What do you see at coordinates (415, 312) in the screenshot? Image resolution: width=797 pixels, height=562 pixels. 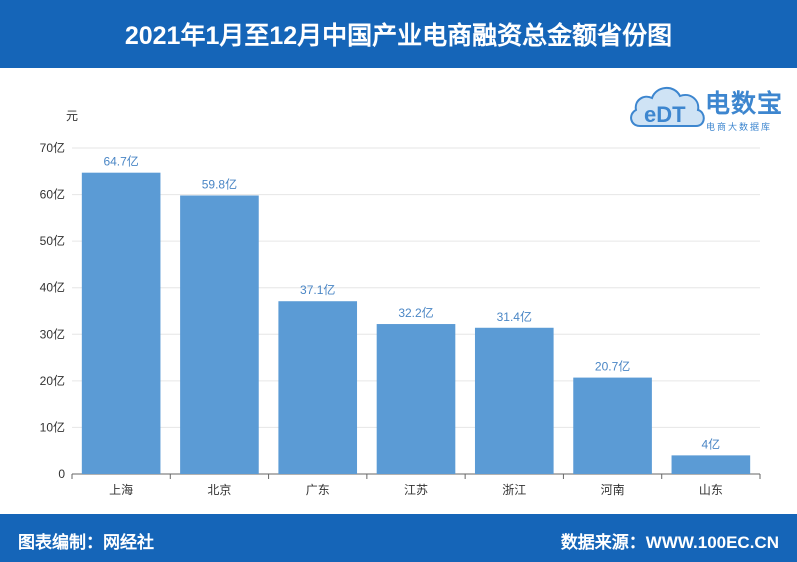 I see `data-label: 32.2亿` at bounding box center [415, 312].